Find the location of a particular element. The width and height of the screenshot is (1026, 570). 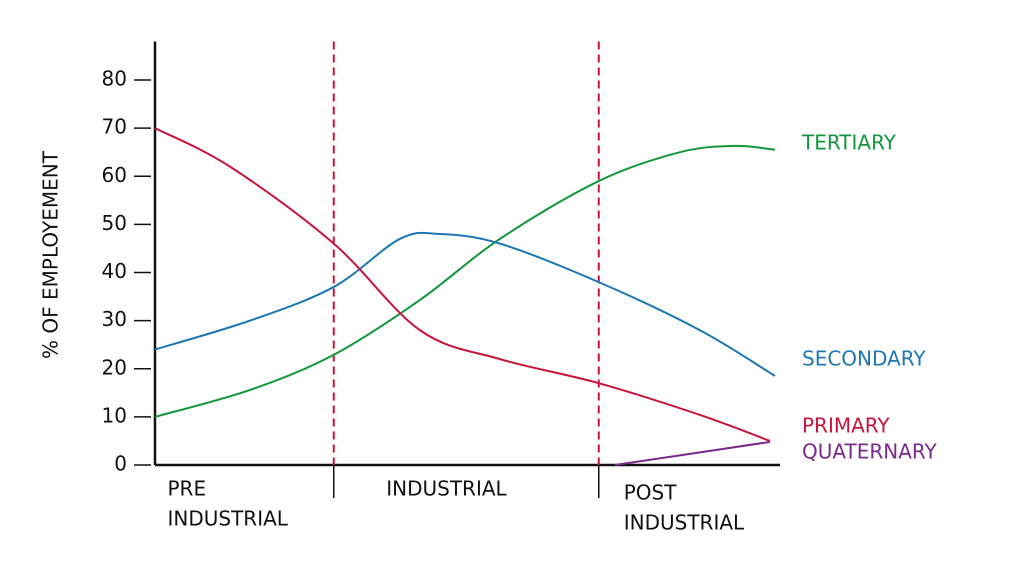

stage-label: PRE is located at coordinates (187, 489).